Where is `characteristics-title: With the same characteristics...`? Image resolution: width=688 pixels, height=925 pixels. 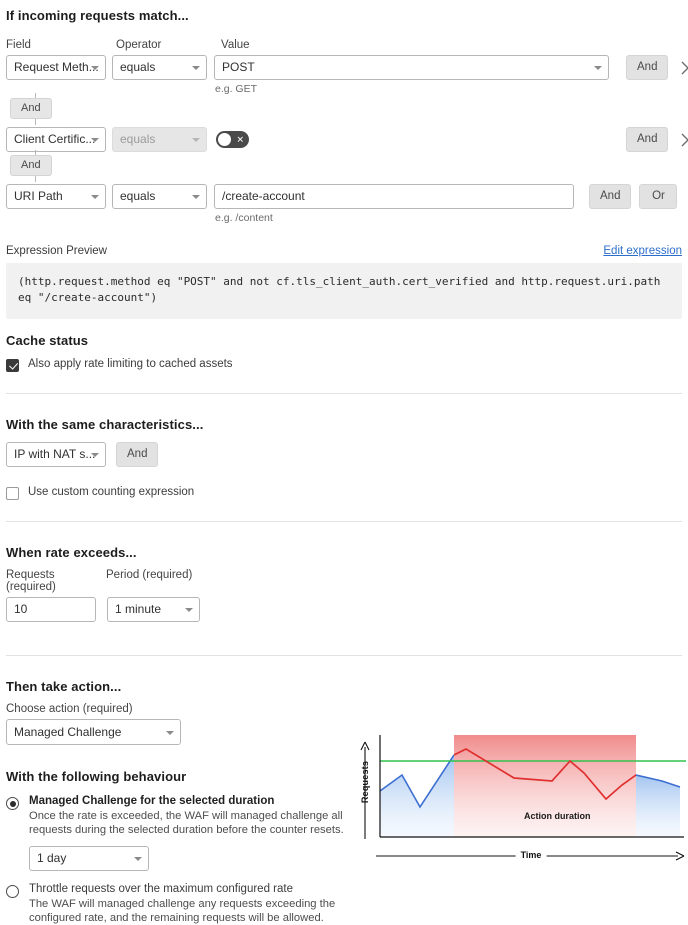 characteristics-title: With the same characteristics... is located at coordinates (105, 424).